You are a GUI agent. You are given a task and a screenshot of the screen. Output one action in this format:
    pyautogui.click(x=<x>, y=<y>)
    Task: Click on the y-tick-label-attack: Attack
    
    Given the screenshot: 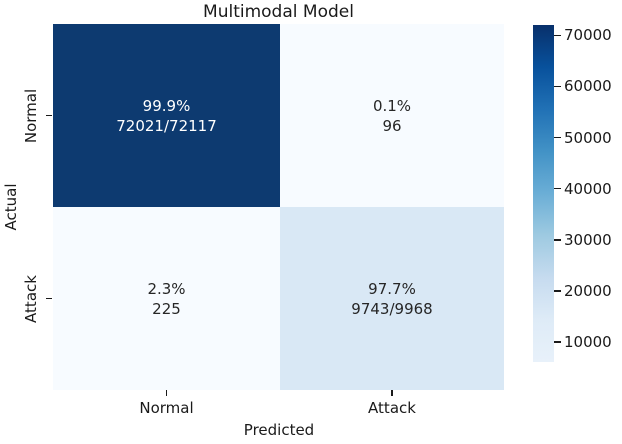 What is the action you would take?
    pyautogui.click(x=31, y=298)
    